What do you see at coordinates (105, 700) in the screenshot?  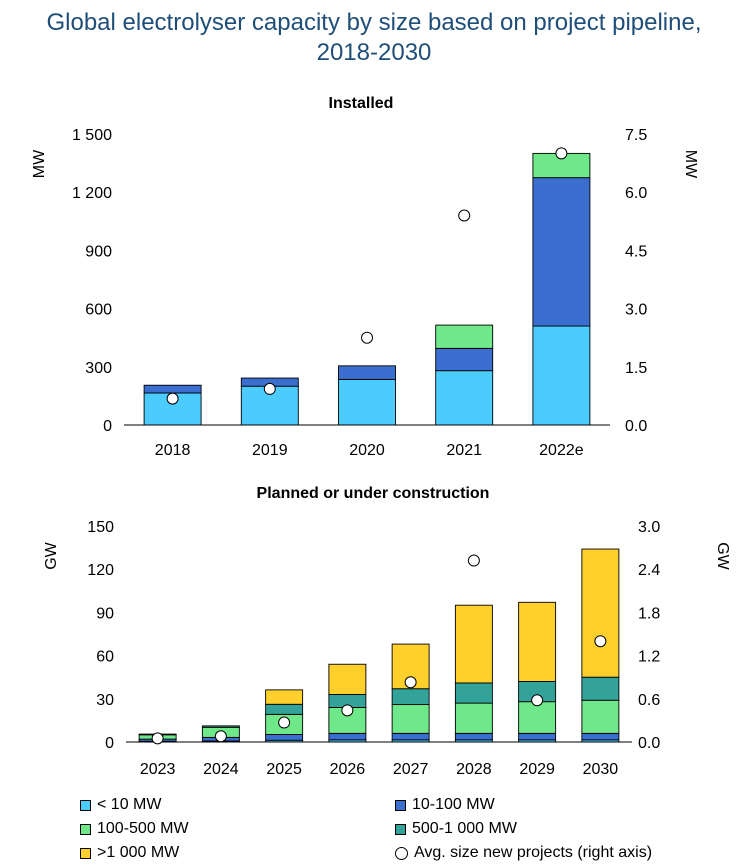 I see `y-tick-label: 30` at bounding box center [105, 700].